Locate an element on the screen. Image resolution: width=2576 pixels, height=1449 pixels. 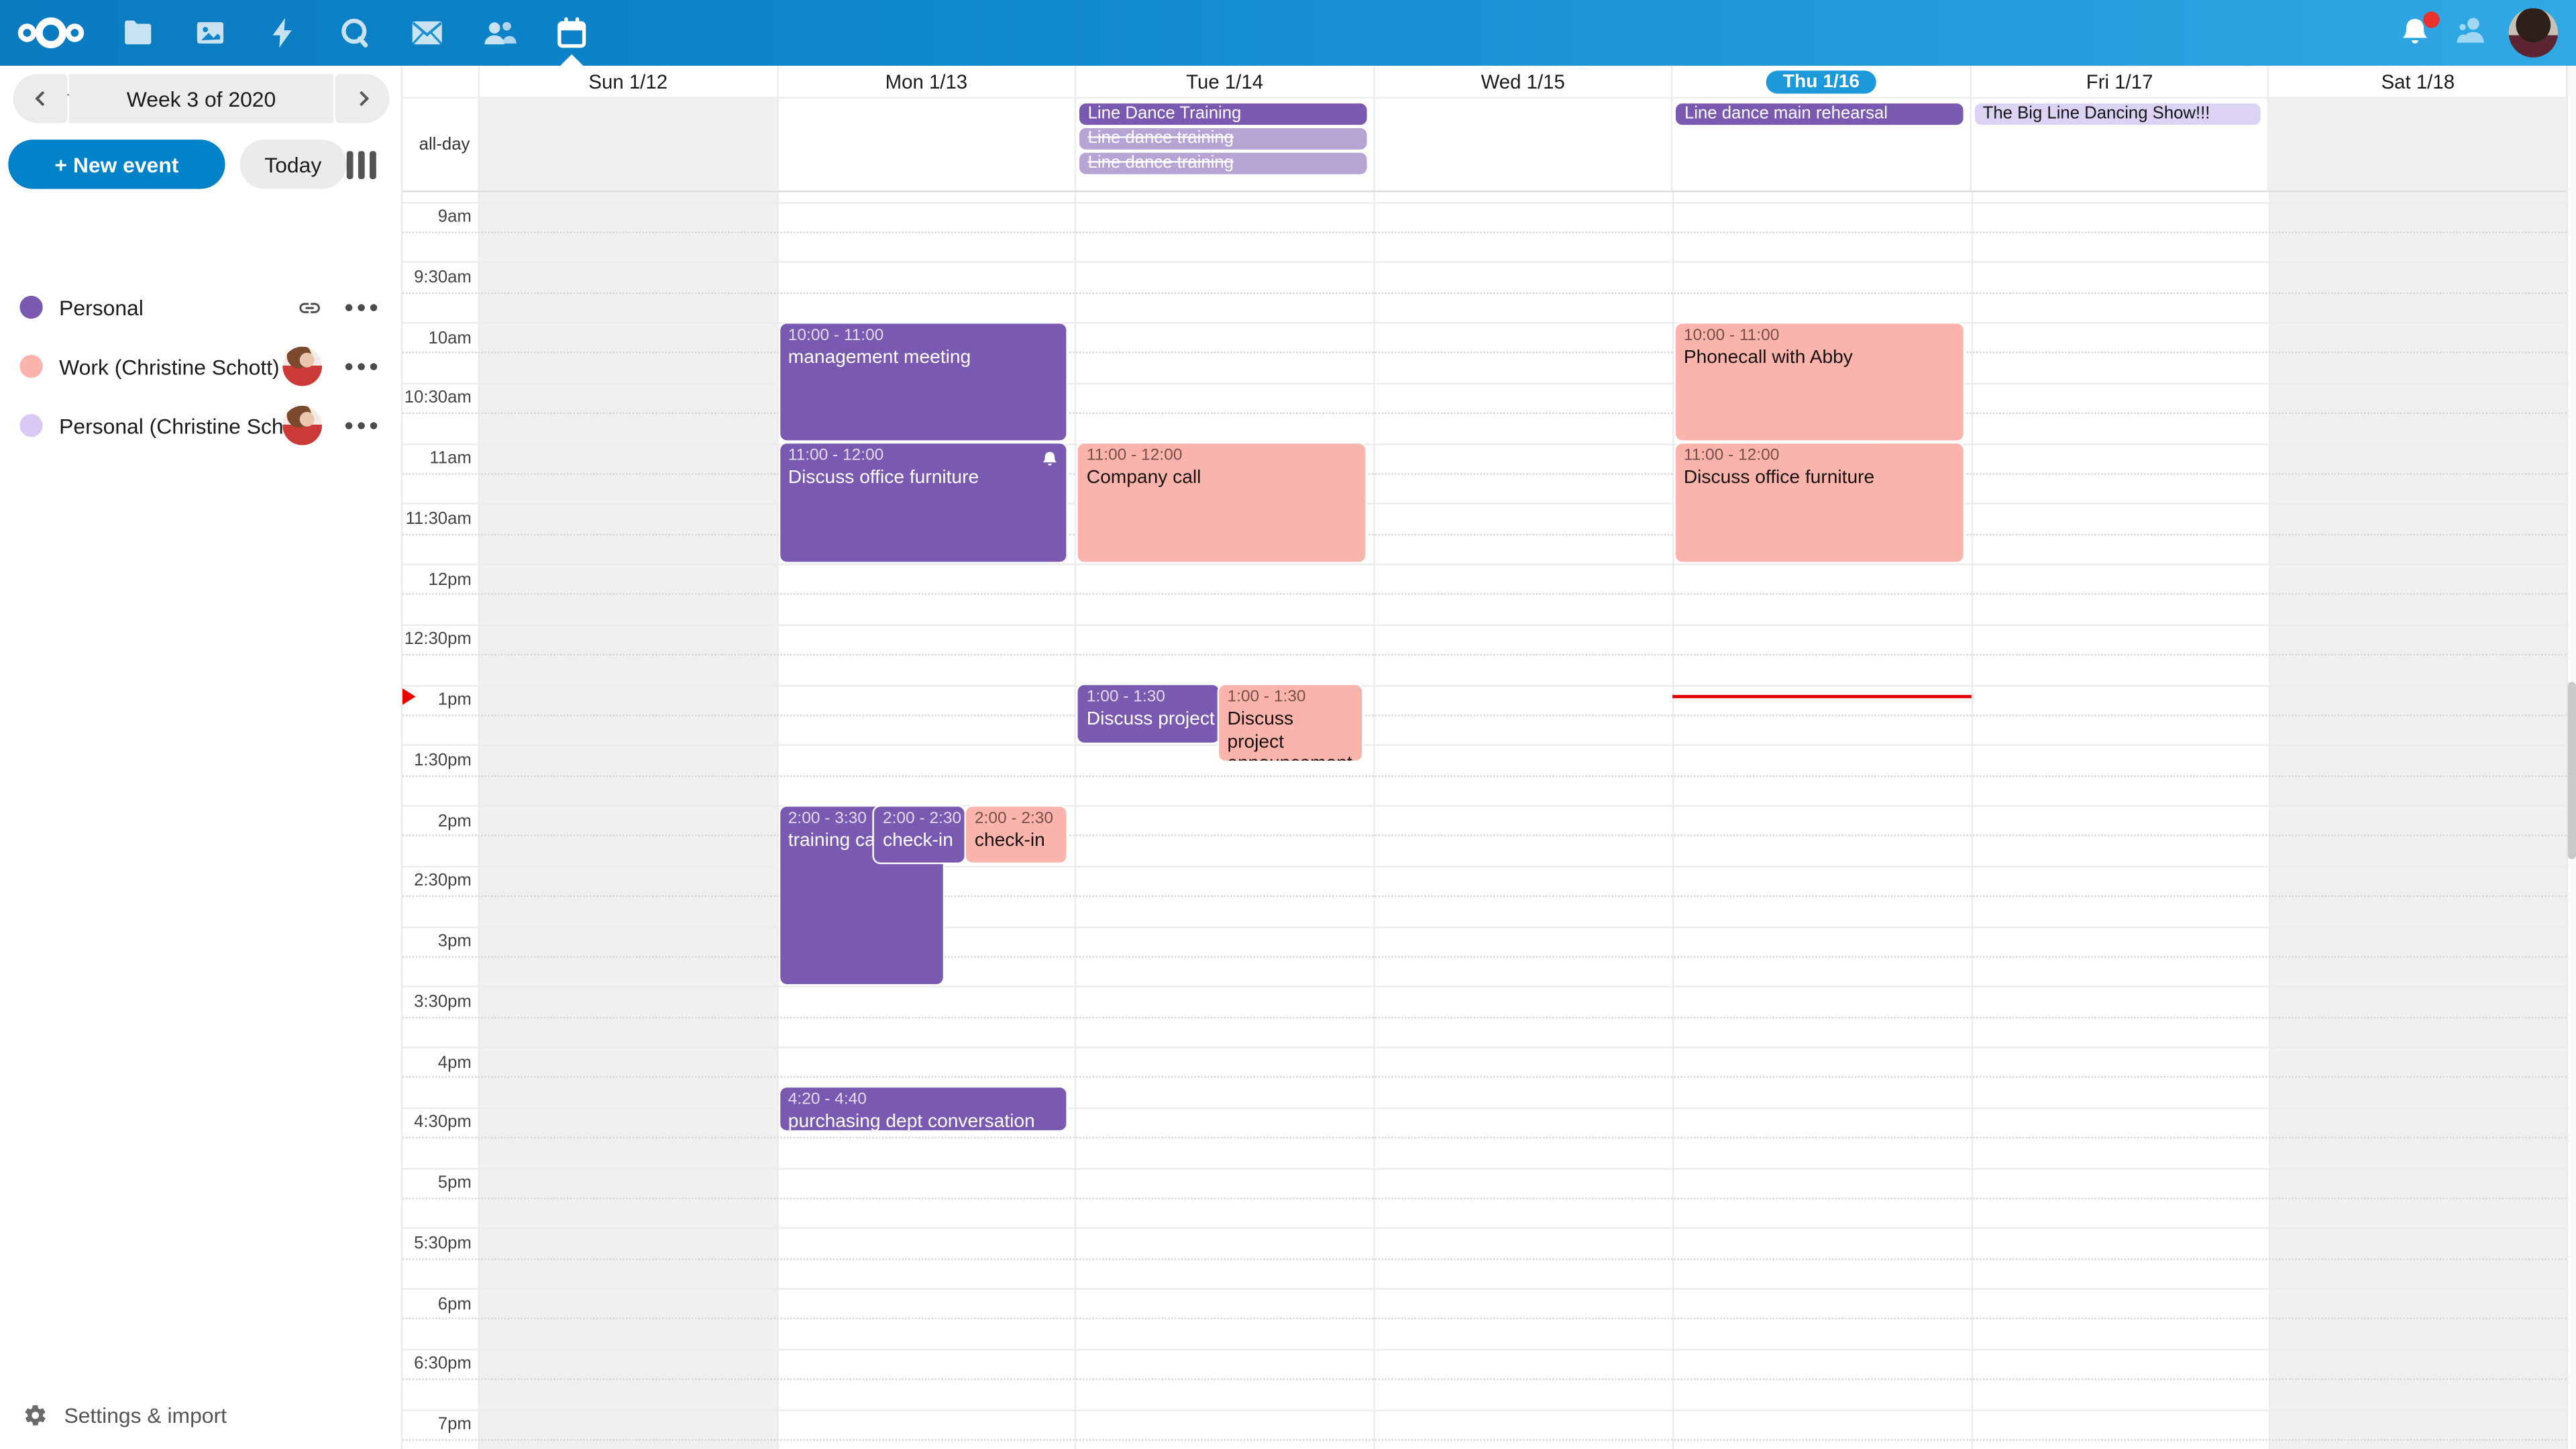
allday-column: Line dance main rehearsal is located at coordinates (1820, 144).